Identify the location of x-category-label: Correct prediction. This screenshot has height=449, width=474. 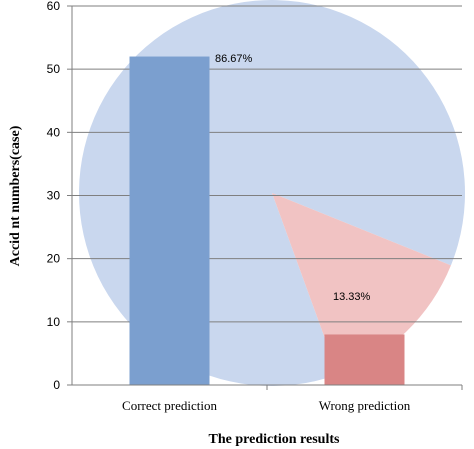
(169, 405).